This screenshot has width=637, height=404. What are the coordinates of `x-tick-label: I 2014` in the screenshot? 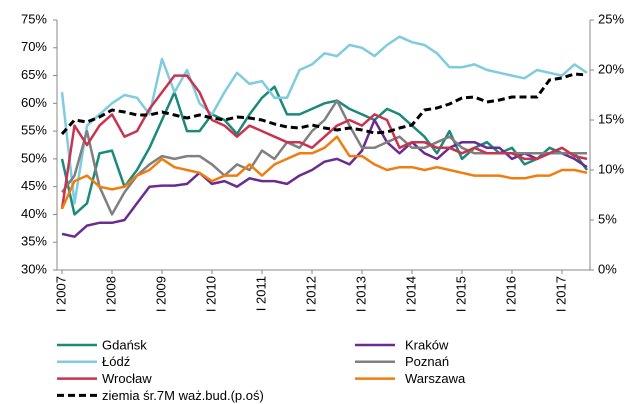 It's located at (410, 294).